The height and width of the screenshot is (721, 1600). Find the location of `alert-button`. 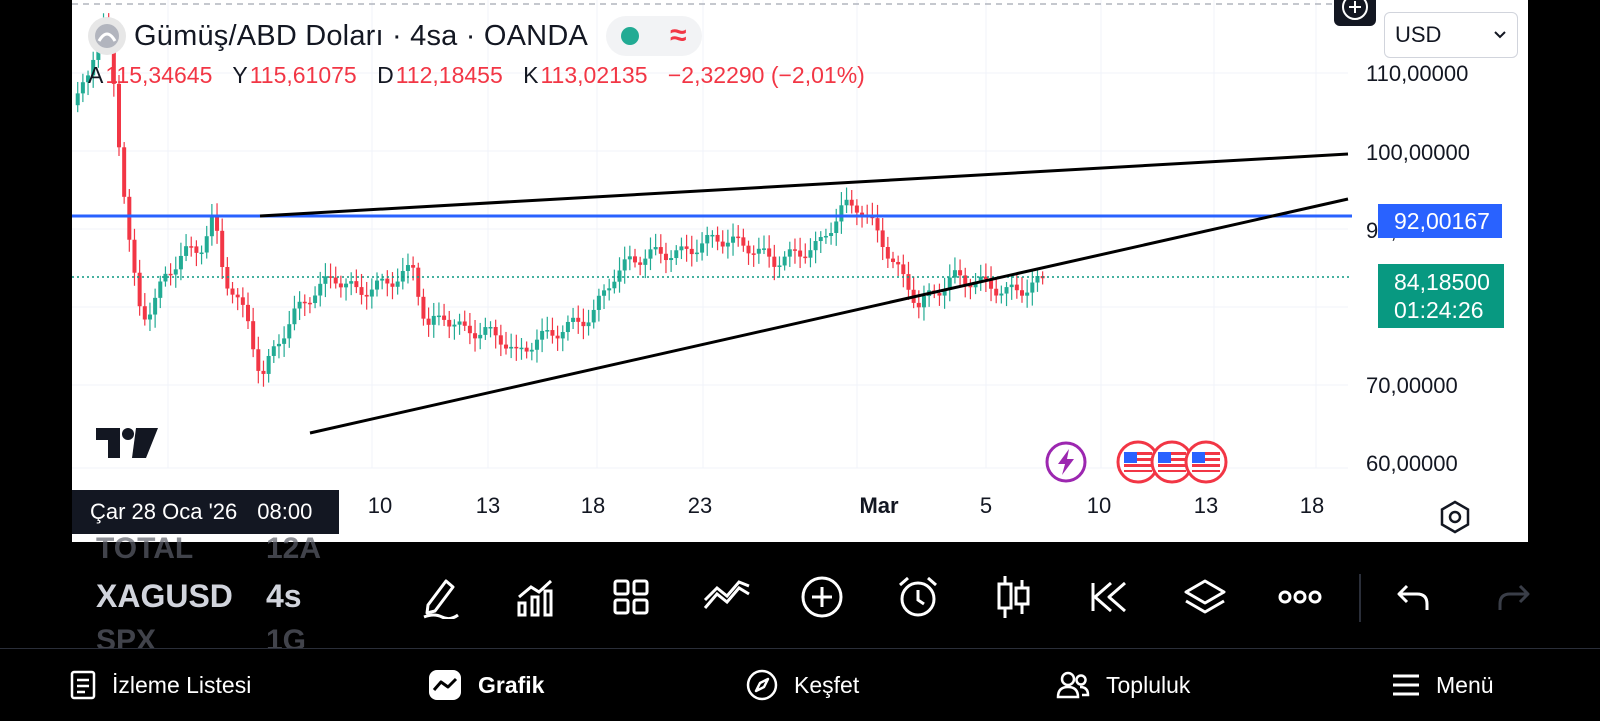

alert-button is located at coordinates (918, 597).